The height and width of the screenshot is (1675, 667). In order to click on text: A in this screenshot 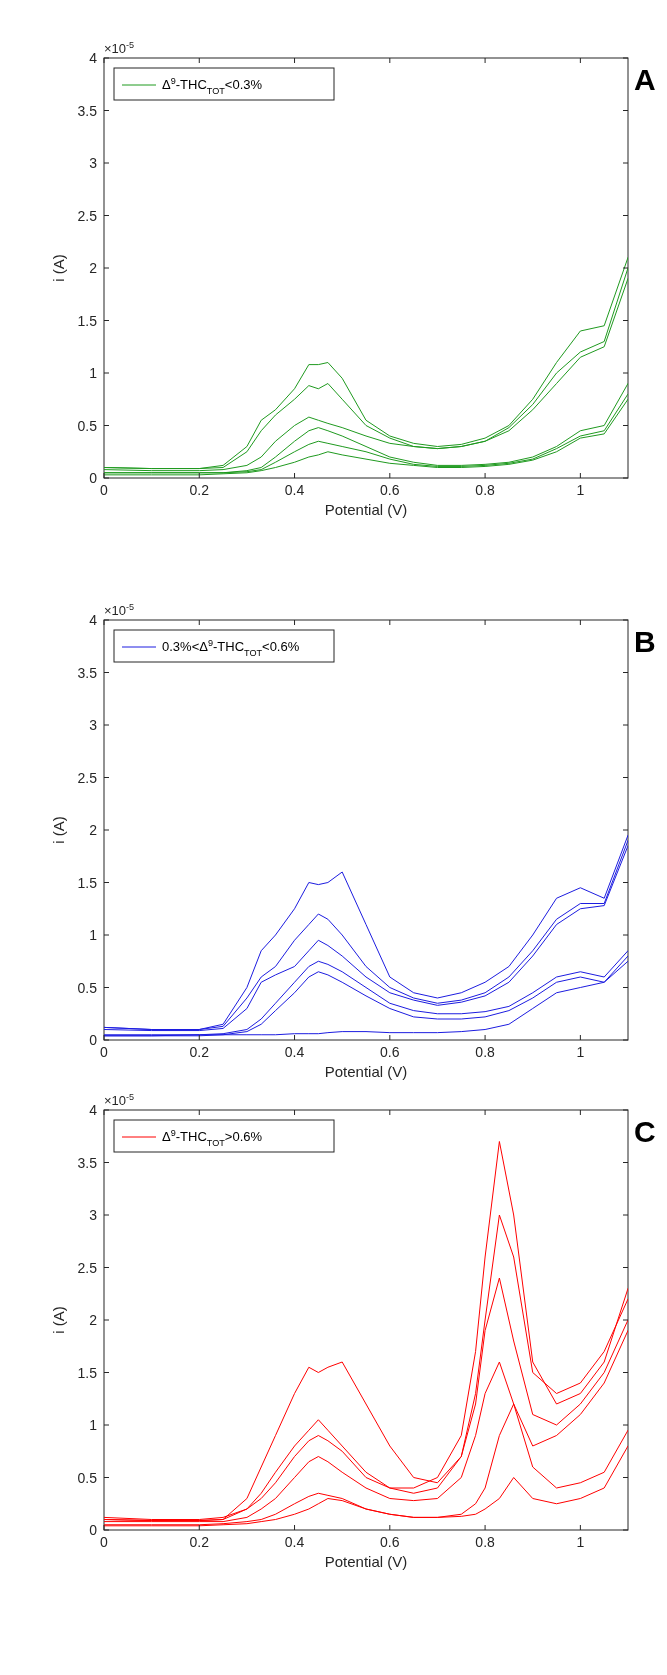, I will do `click(645, 79)`.